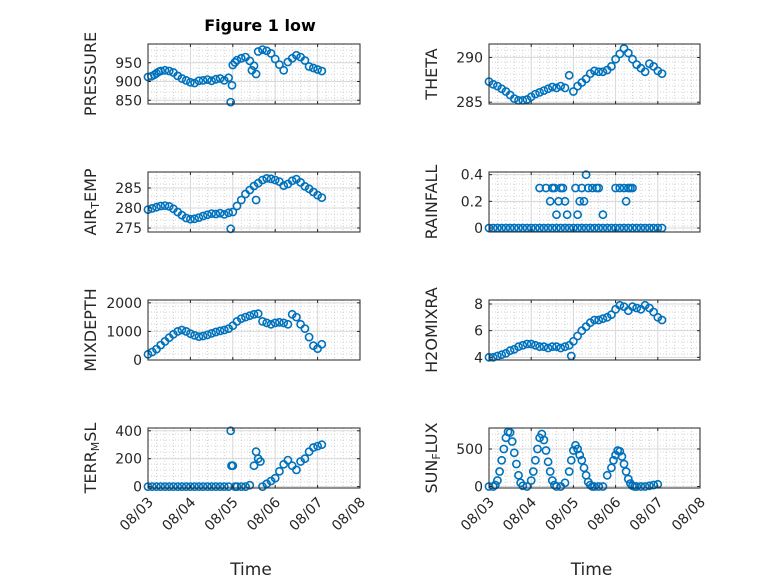  I want to click on x-tick-label: 08/07, so click(307, 515).